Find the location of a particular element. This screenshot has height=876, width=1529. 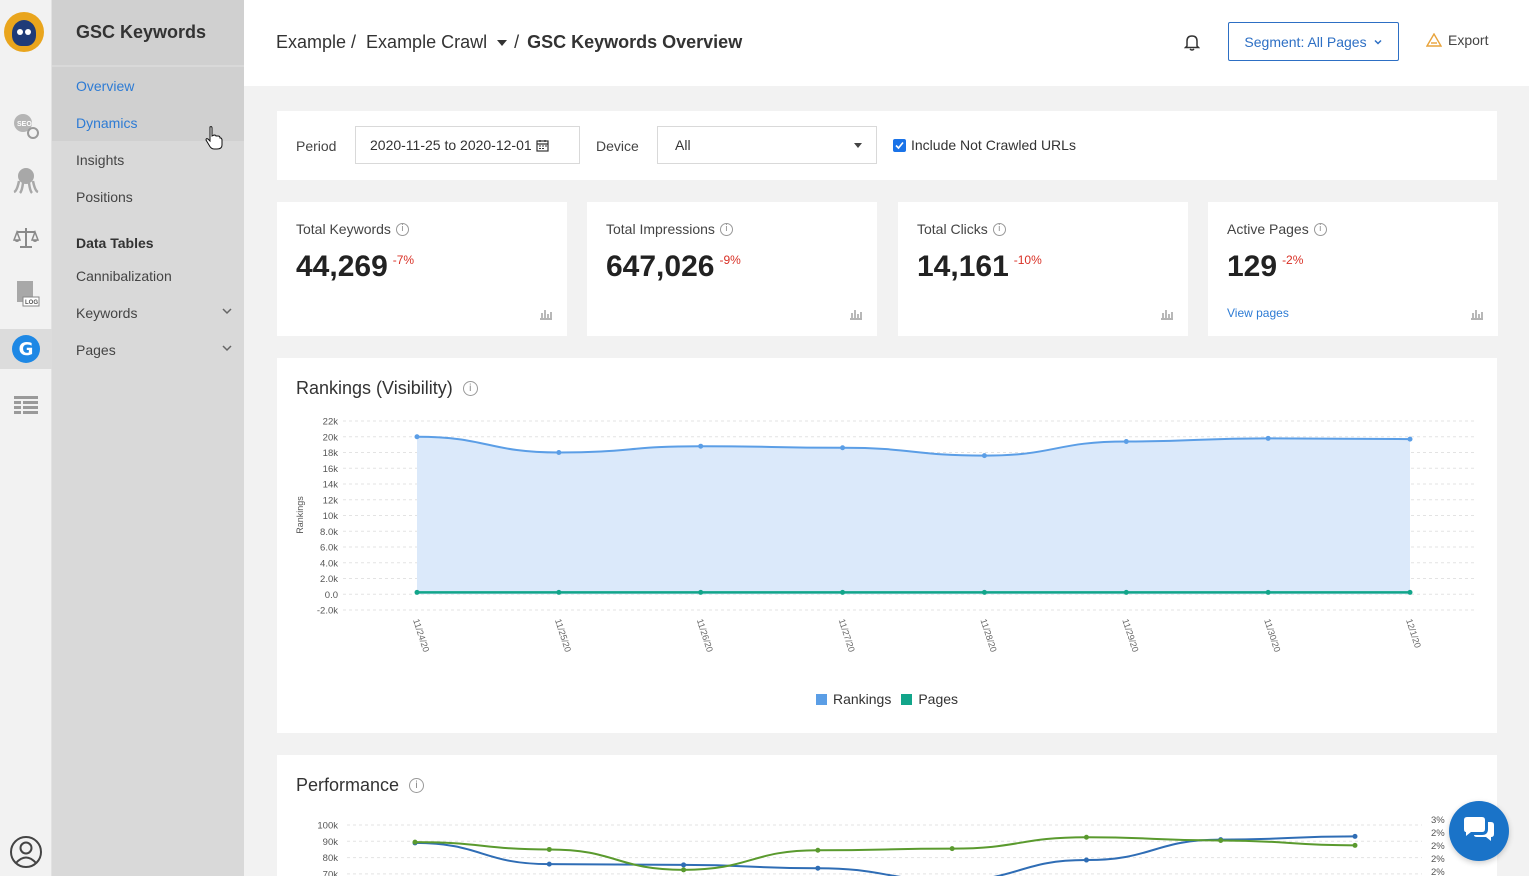

include-not-crawled-label: Include Not Crawled URLs is located at coordinates (993, 145).